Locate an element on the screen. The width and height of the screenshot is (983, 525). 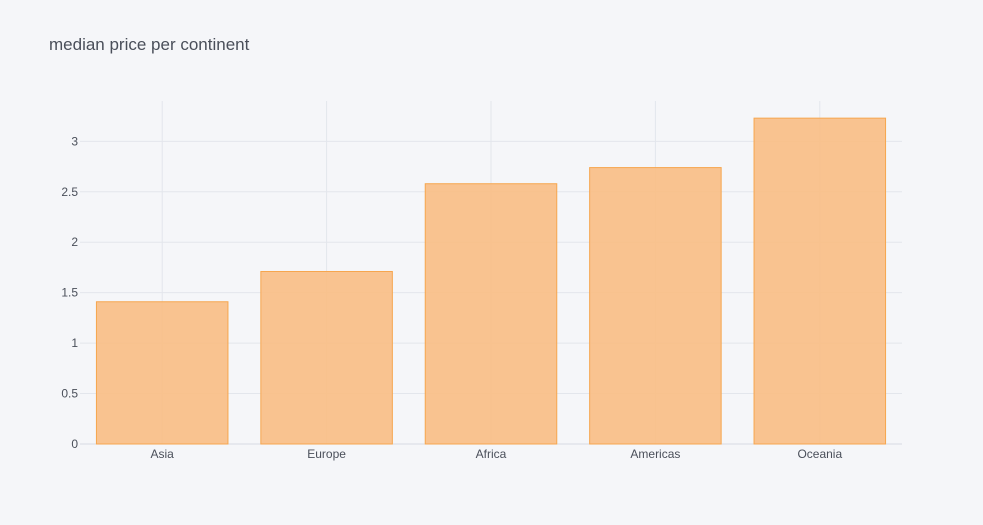
bar-americas is located at coordinates (655, 306).